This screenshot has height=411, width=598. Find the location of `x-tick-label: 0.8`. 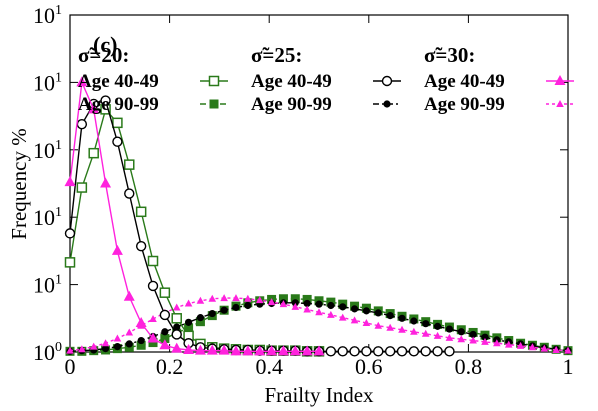

x-tick-label: 0.8 is located at coordinates (469, 366).